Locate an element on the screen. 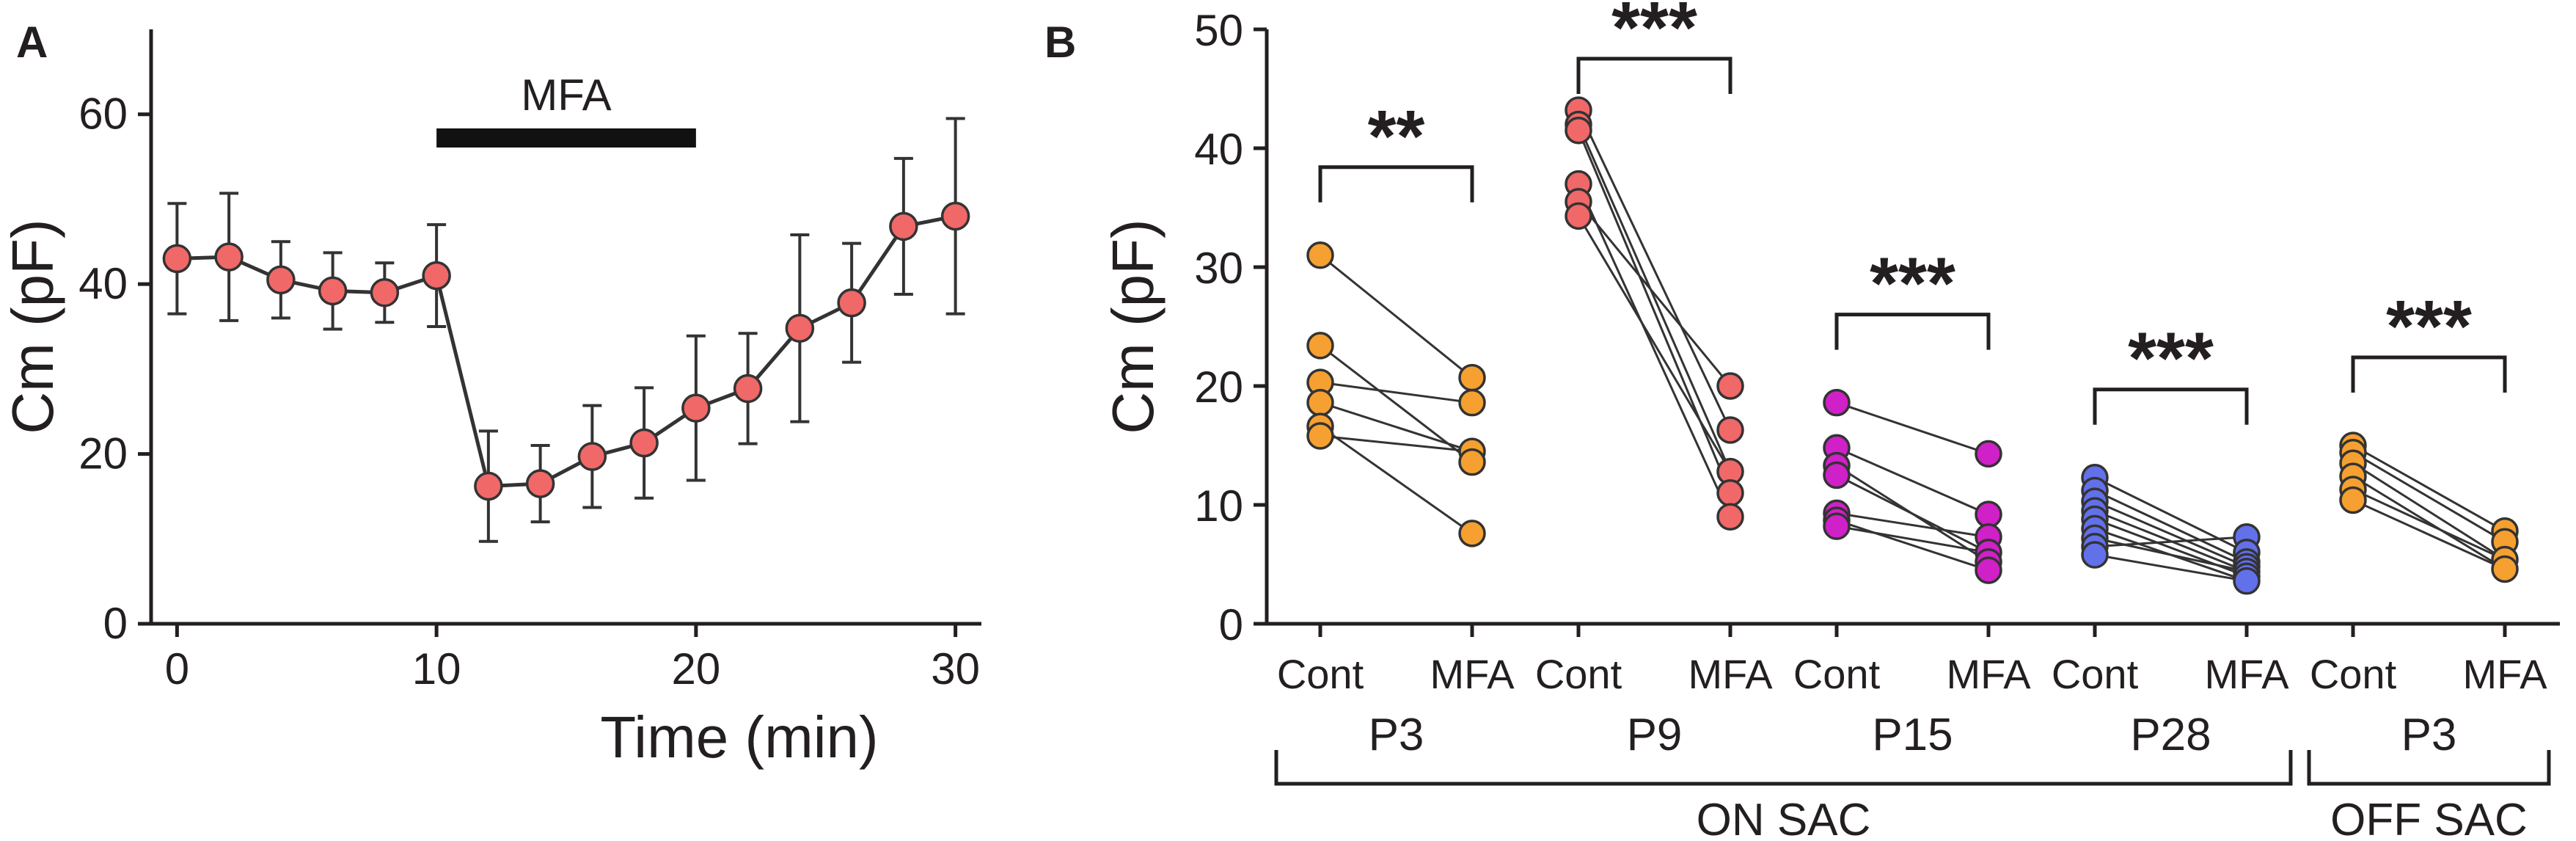 Image resolution: width=2576 pixels, height=841 pixels. b-population-label: OFF SAC is located at coordinates (2429, 818).